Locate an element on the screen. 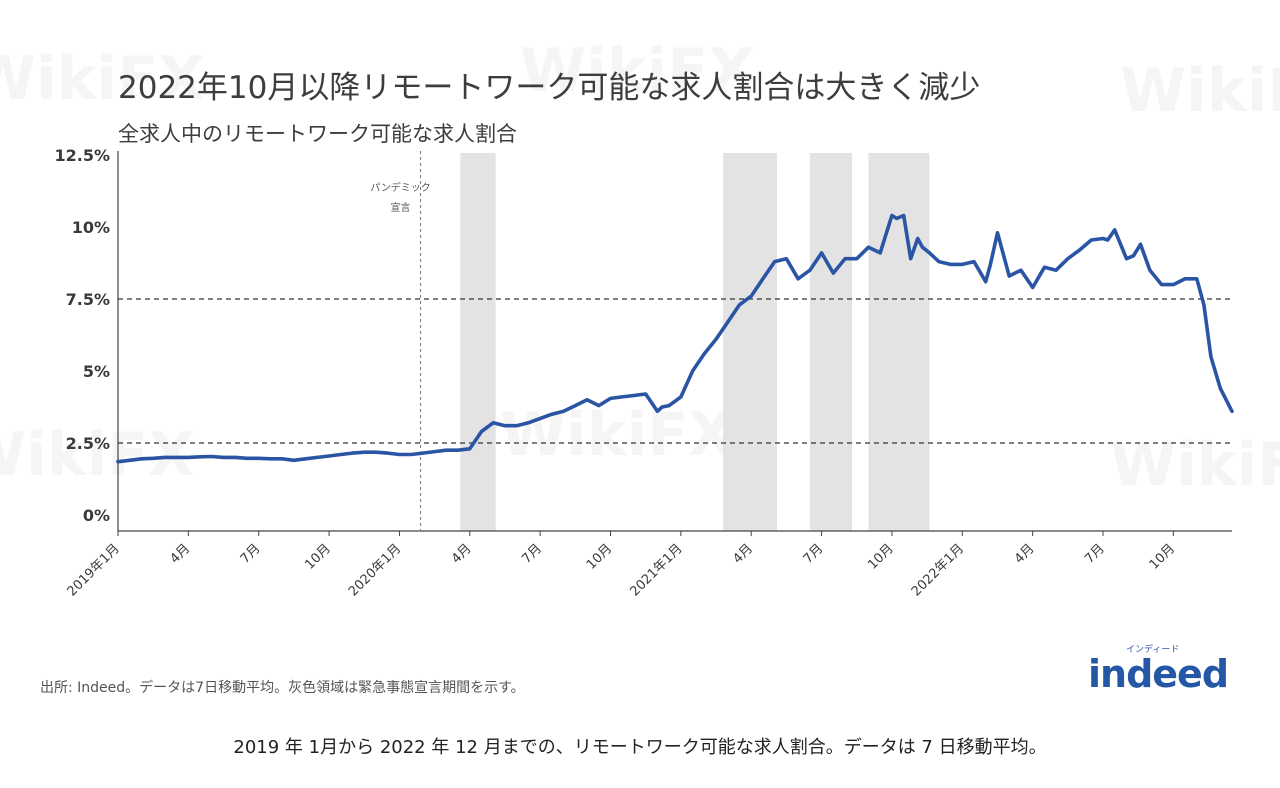 The height and width of the screenshot is (788, 1280). logo-kana: インディード is located at coordinates (1153, 650).